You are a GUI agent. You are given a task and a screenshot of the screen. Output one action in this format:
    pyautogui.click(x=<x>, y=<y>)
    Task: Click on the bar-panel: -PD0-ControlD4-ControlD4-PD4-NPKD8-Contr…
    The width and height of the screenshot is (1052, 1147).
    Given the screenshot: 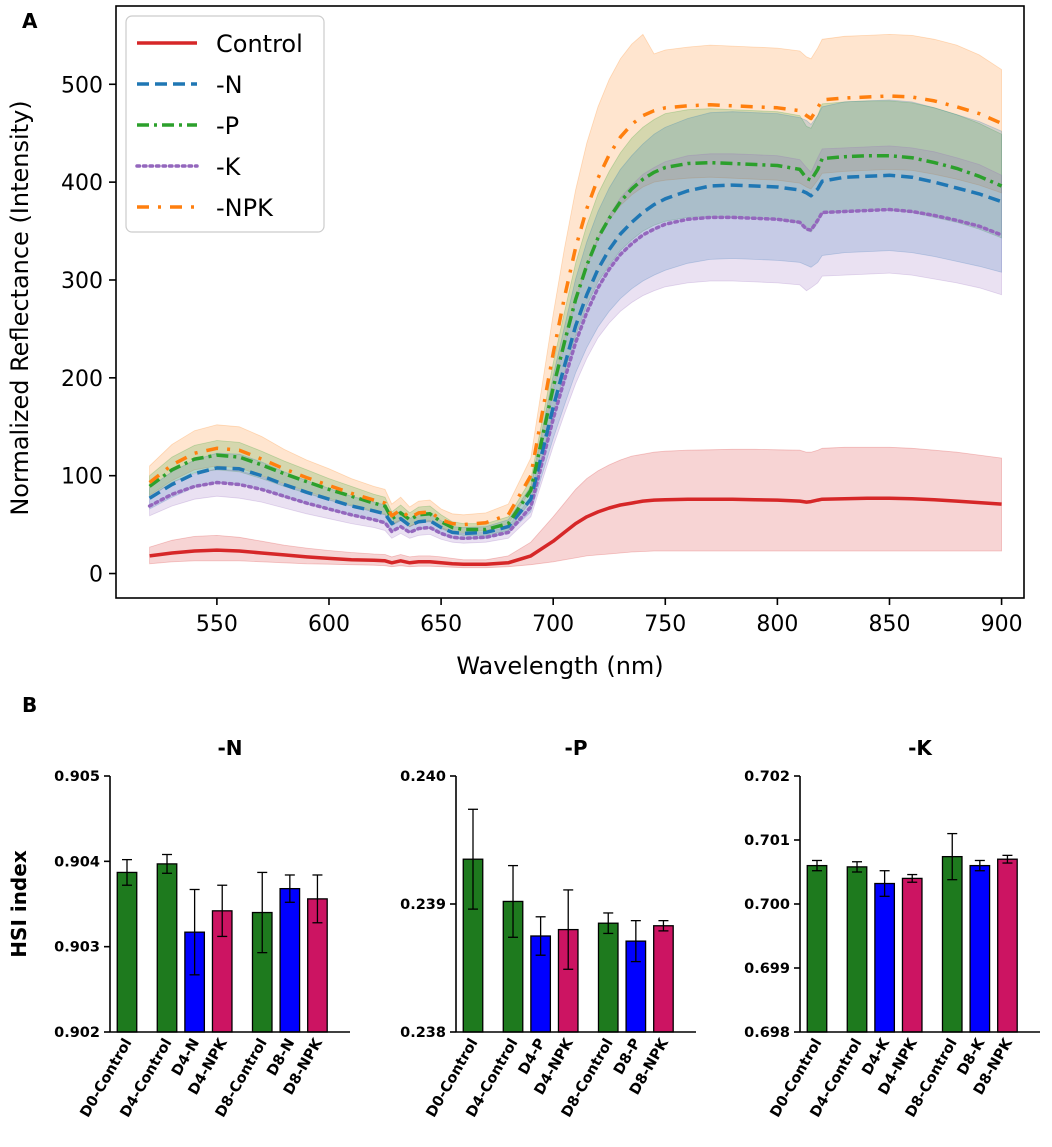 What is the action you would take?
    pyautogui.click(x=548, y=928)
    